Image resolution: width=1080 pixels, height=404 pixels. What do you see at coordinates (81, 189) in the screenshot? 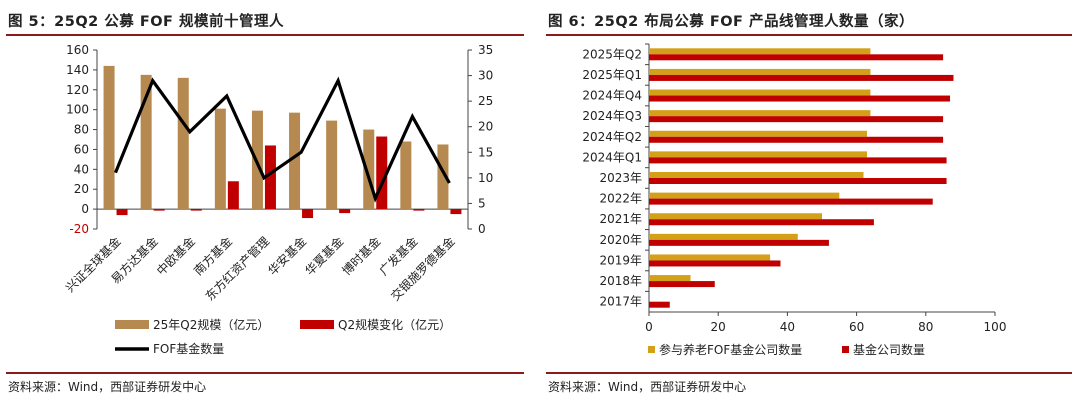
I see `left-y-tick-label: 20` at bounding box center [81, 189].